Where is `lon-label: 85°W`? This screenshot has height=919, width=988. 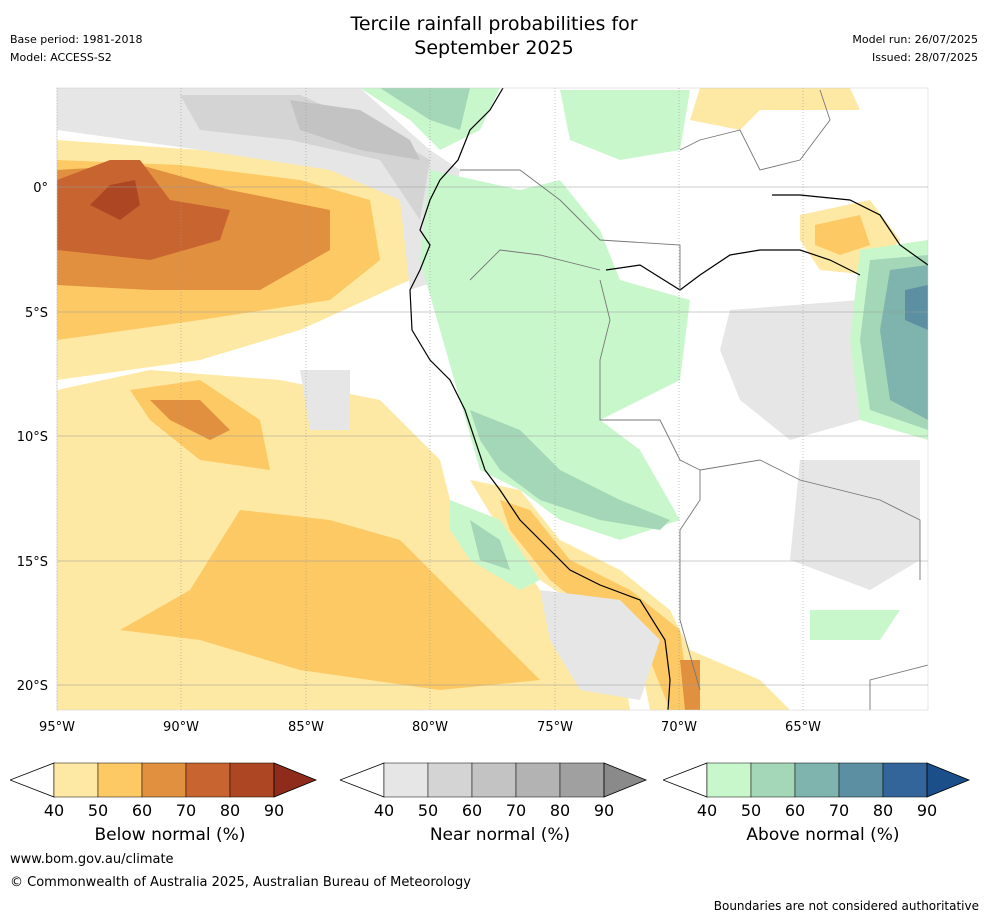
lon-label: 85°W is located at coordinates (306, 727).